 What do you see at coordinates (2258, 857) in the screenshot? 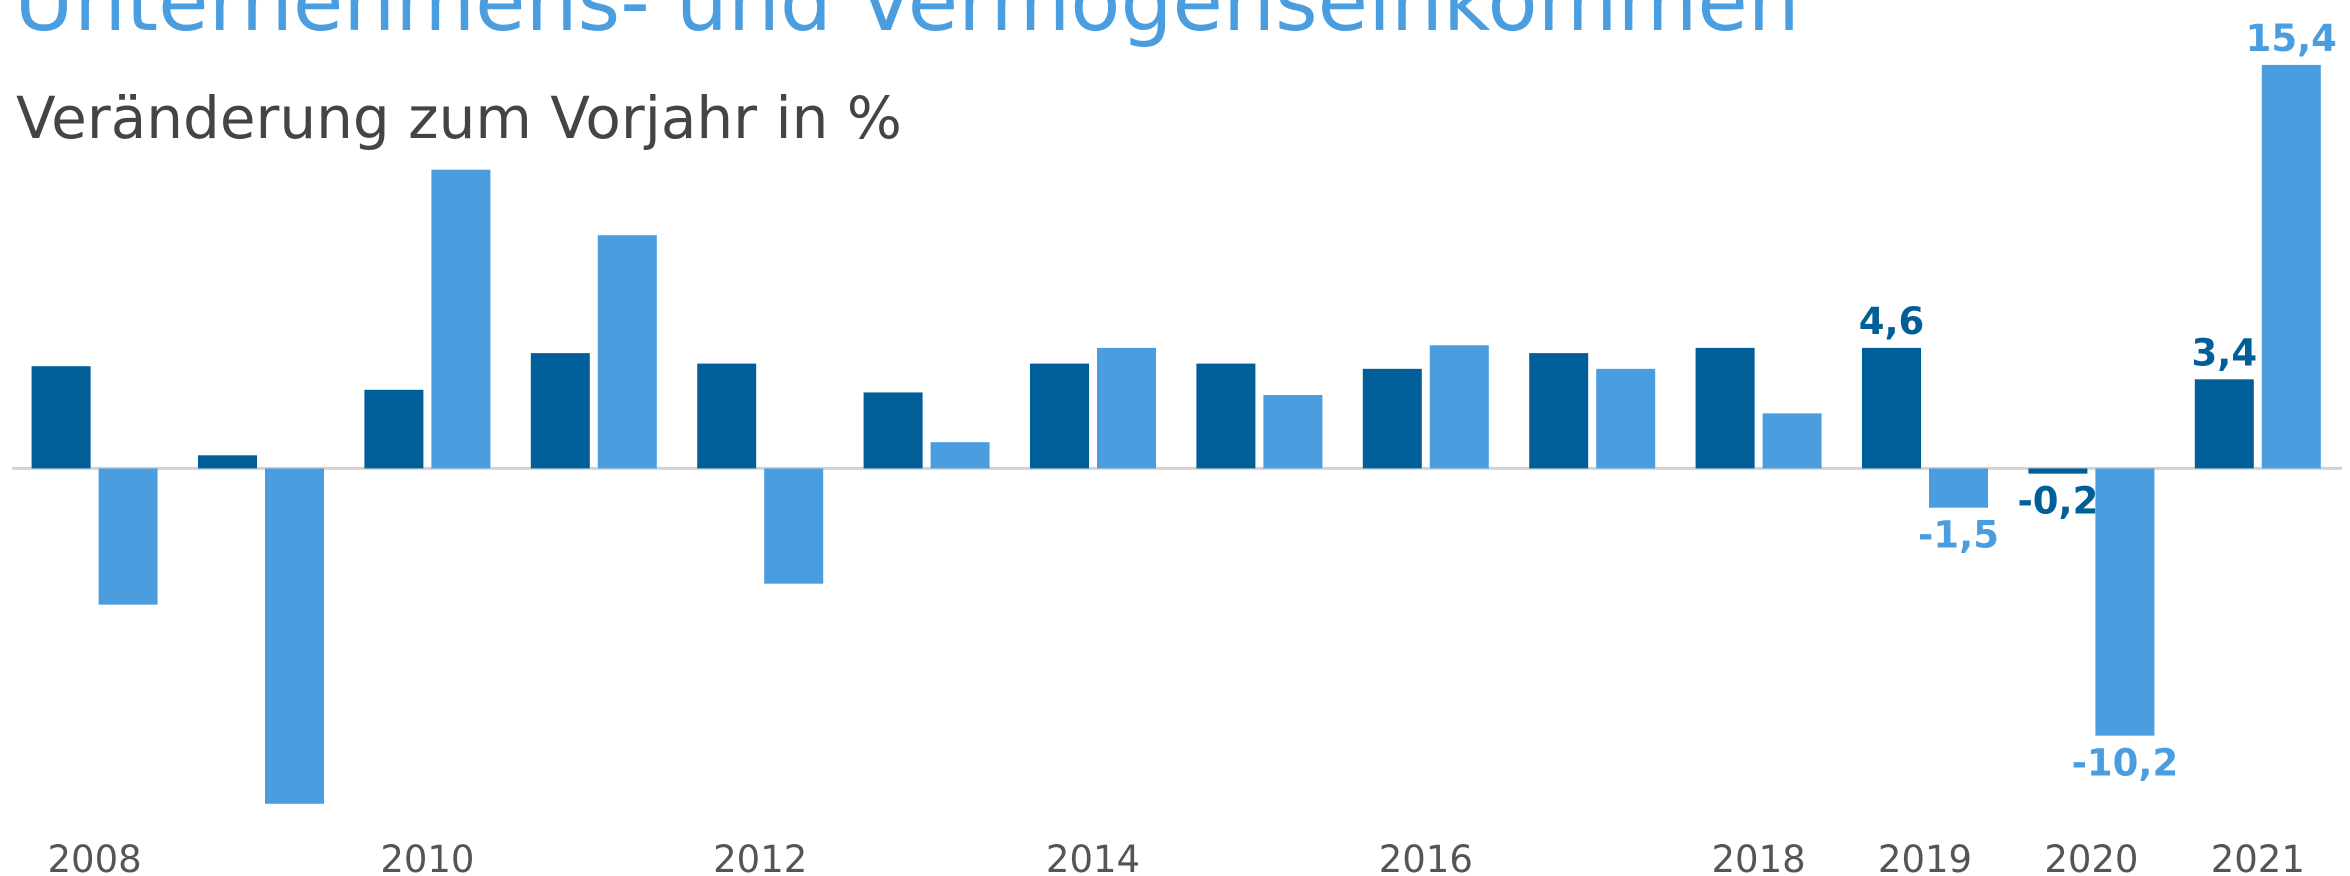
I see `x-tick-label: 2021` at bounding box center [2258, 857].